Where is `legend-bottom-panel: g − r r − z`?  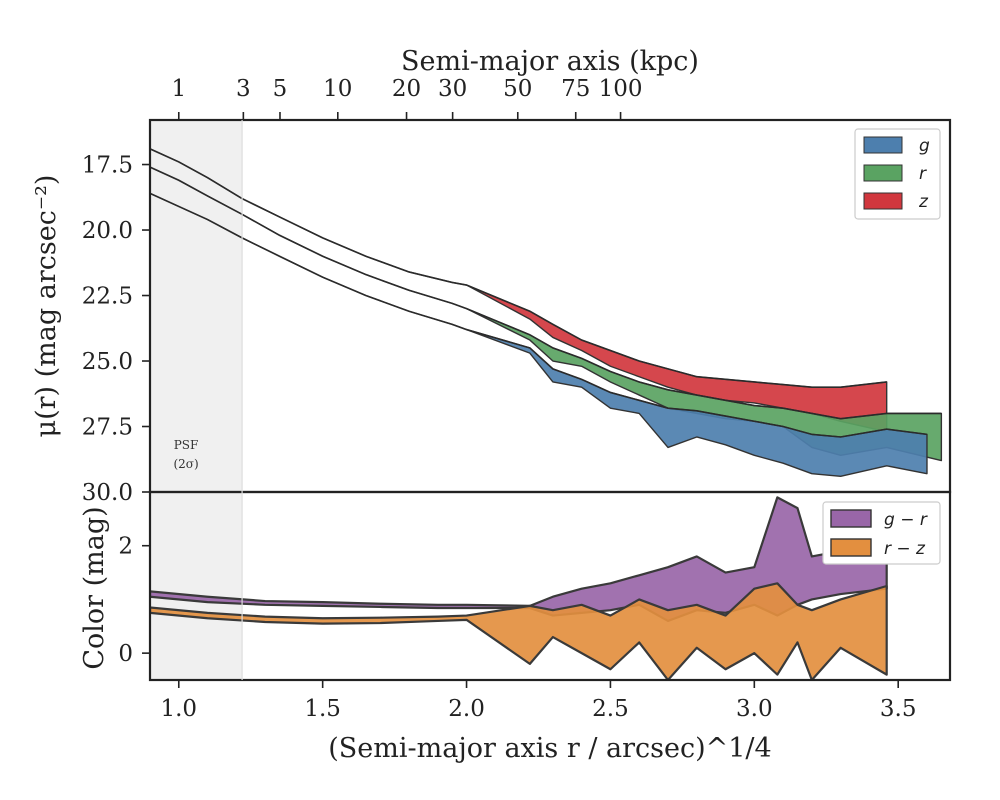
legend-bottom-panel: g − r r − z is located at coordinates (881, 533).